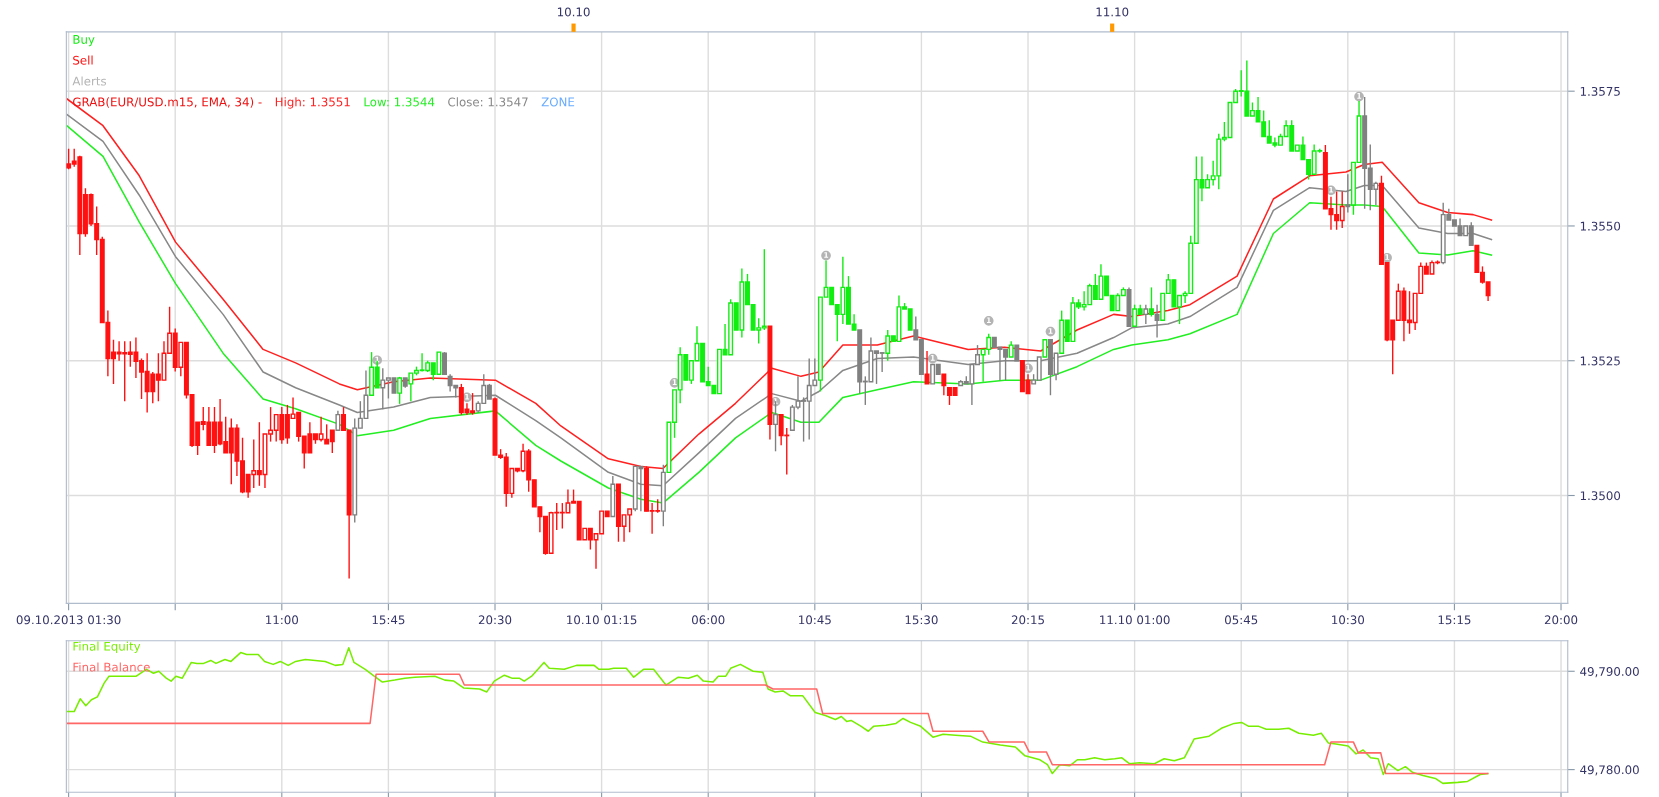  I want to click on x-tick-label: 11.10 01:00, so click(1135, 620).